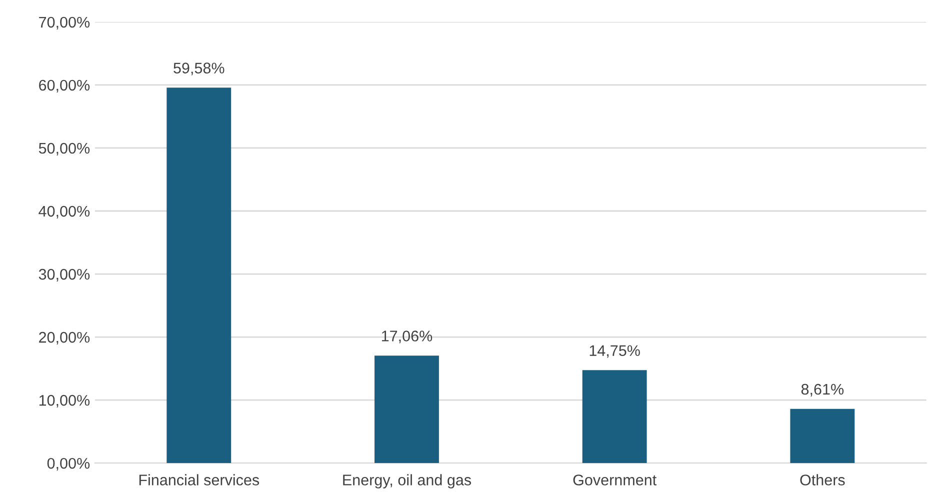  Describe the element at coordinates (64, 23) in the screenshot. I see `y-tick-label: 70,00%` at that location.